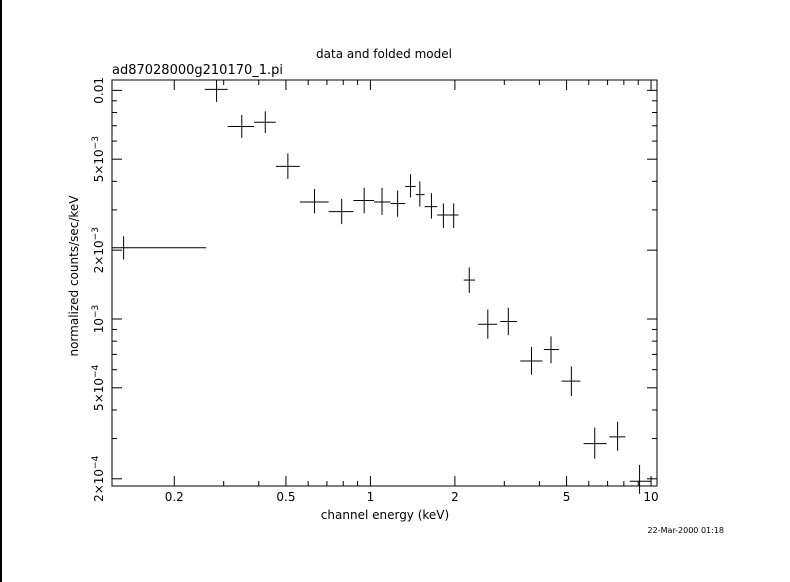  What do you see at coordinates (74, 276) in the screenshot?
I see `y-axis-label: normalized counts/sec/keV` at bounding box center [74, 276].